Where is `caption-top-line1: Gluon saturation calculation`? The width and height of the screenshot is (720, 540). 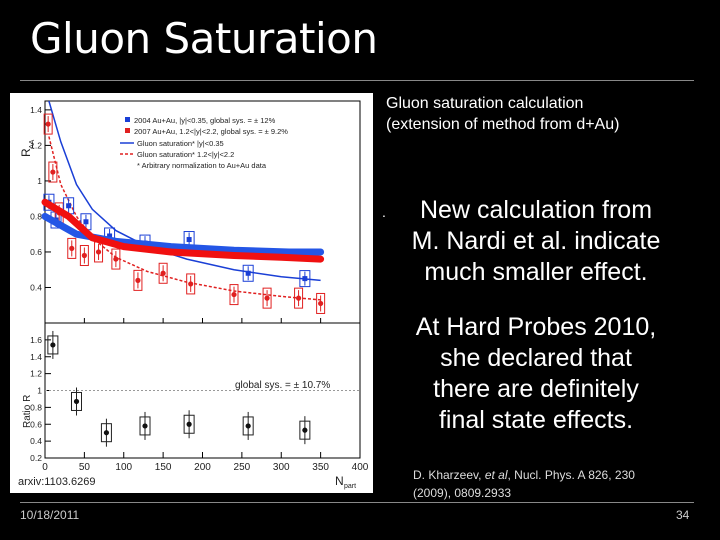
caption-top-line1: Gluon saturation calculation is located at coordinates (485, 103).